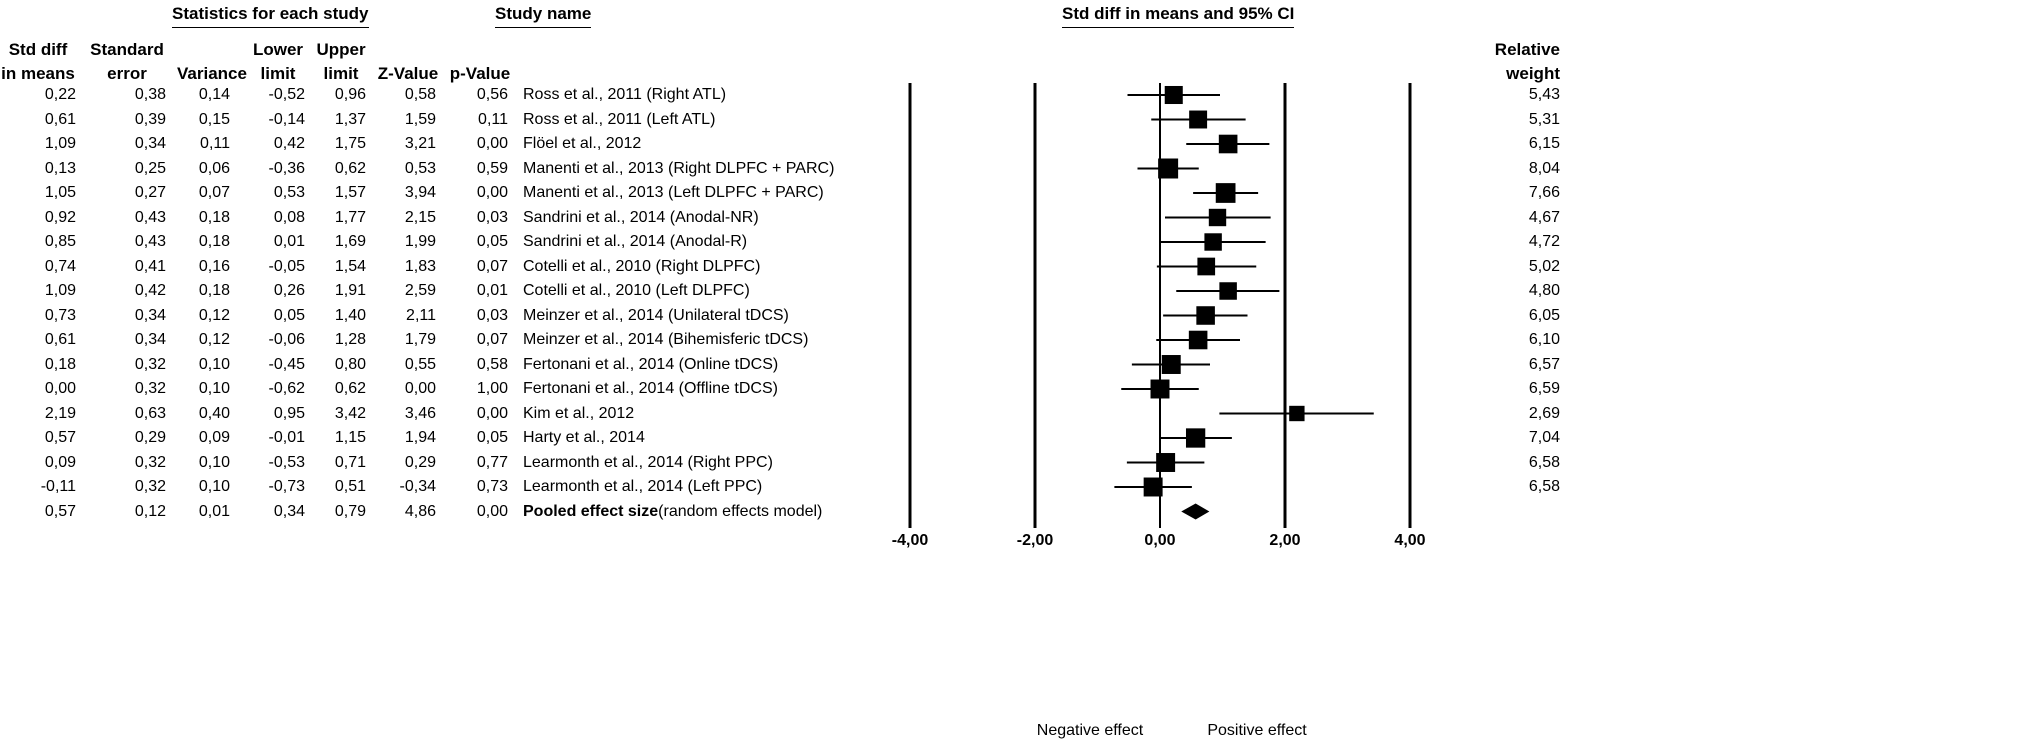 The width and height of the screenshot is (2043, 750). What do you see at coordinates (60, 94) in the screenshot?
I see `cell-std-diff: 0,22` at bounding box center [60, 94].